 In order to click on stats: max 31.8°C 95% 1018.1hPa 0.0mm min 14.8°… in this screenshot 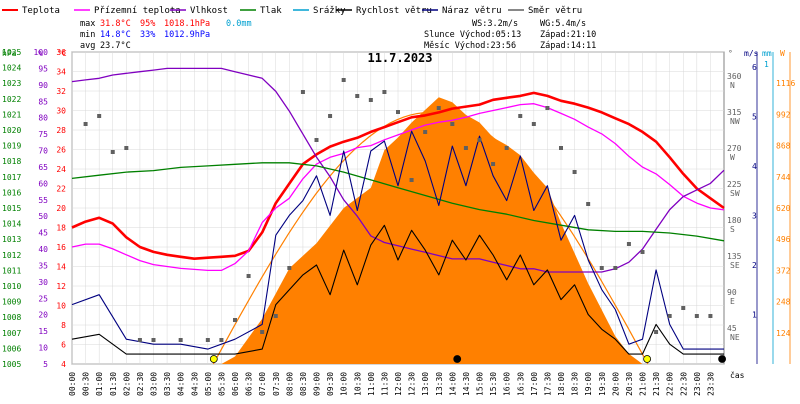, I will do `click(338, 35)`.